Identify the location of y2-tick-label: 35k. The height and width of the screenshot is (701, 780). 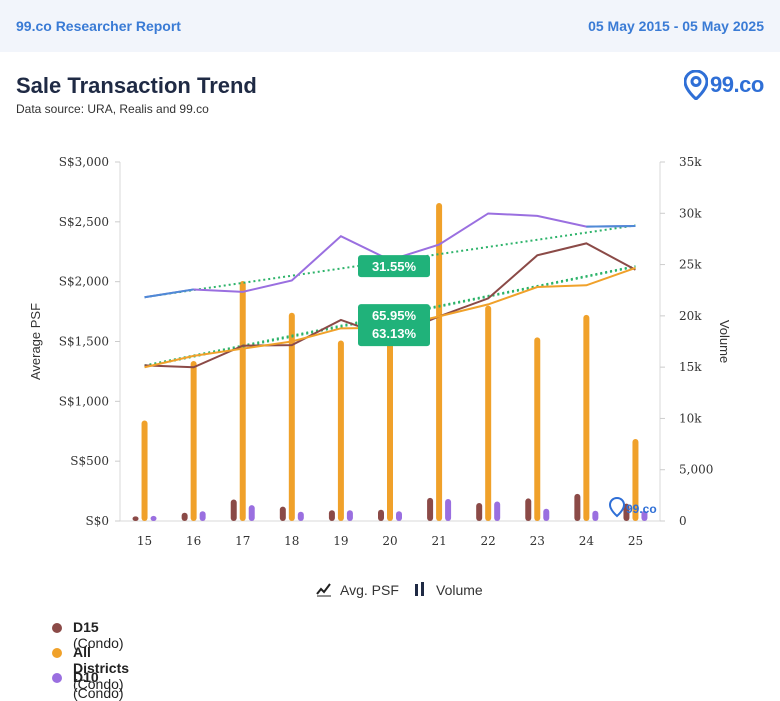
(690, 162).